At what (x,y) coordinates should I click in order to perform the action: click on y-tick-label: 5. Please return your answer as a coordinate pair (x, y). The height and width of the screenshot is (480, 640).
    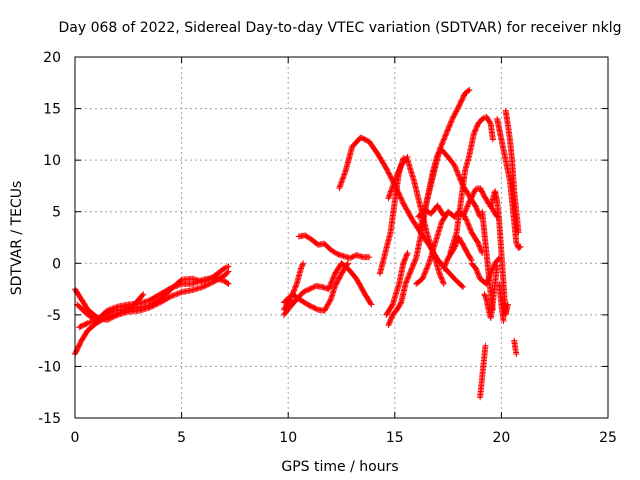
    Looking at the image, I should click on (56, 213).